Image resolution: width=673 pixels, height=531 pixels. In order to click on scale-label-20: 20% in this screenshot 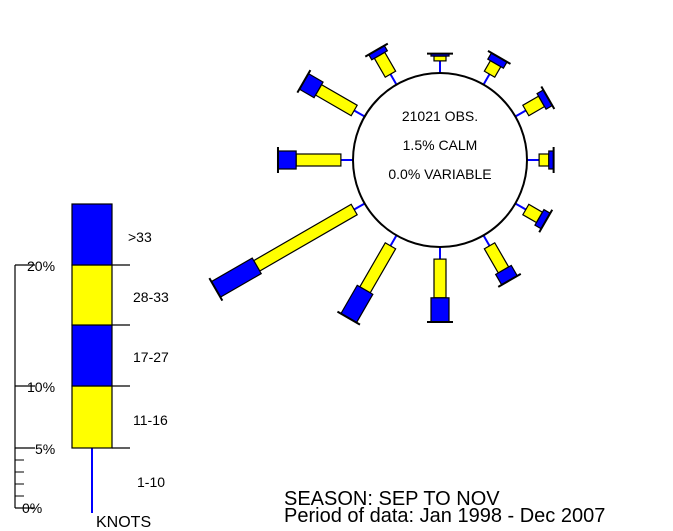, I will do `click(41, 266)`.